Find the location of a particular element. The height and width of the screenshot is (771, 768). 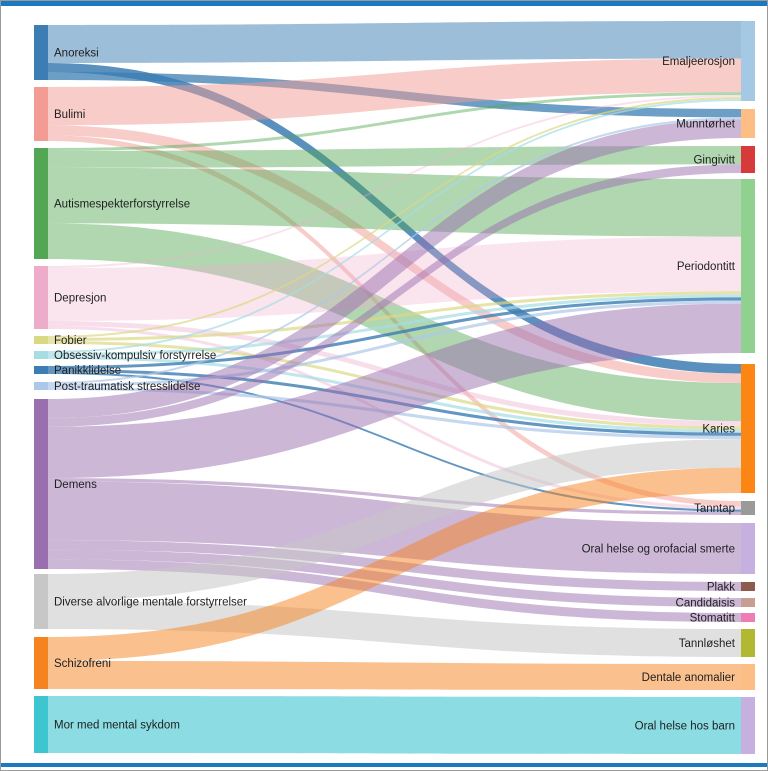

sankey-node-fobier is located at coordinates (41, 340).